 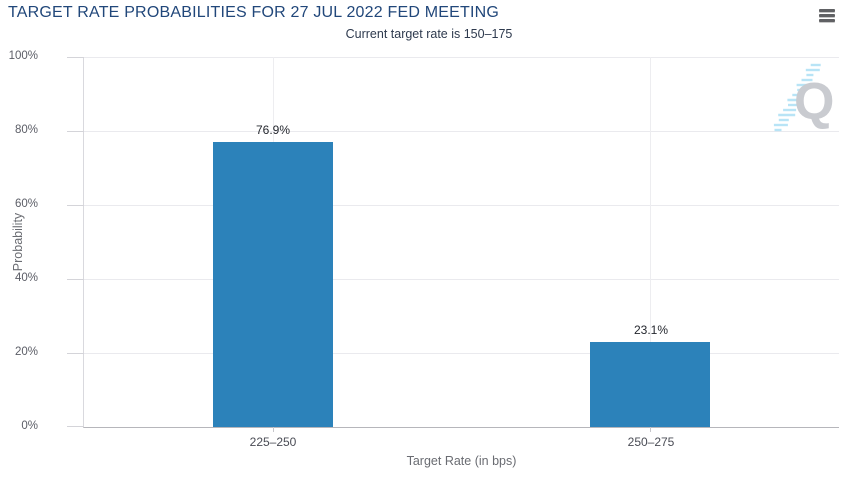 I want to click on x-tick-label: 250–275, so click(x=651, y=442).